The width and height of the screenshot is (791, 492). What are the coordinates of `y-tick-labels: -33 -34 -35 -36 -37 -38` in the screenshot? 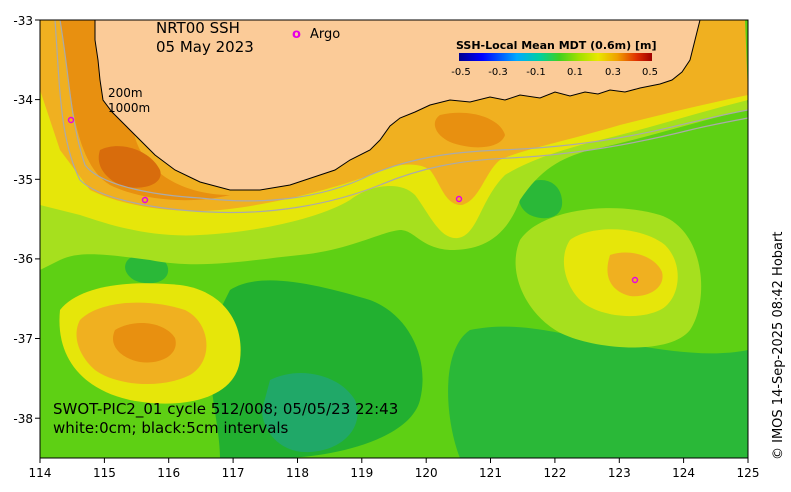 It's located at (23, 220).